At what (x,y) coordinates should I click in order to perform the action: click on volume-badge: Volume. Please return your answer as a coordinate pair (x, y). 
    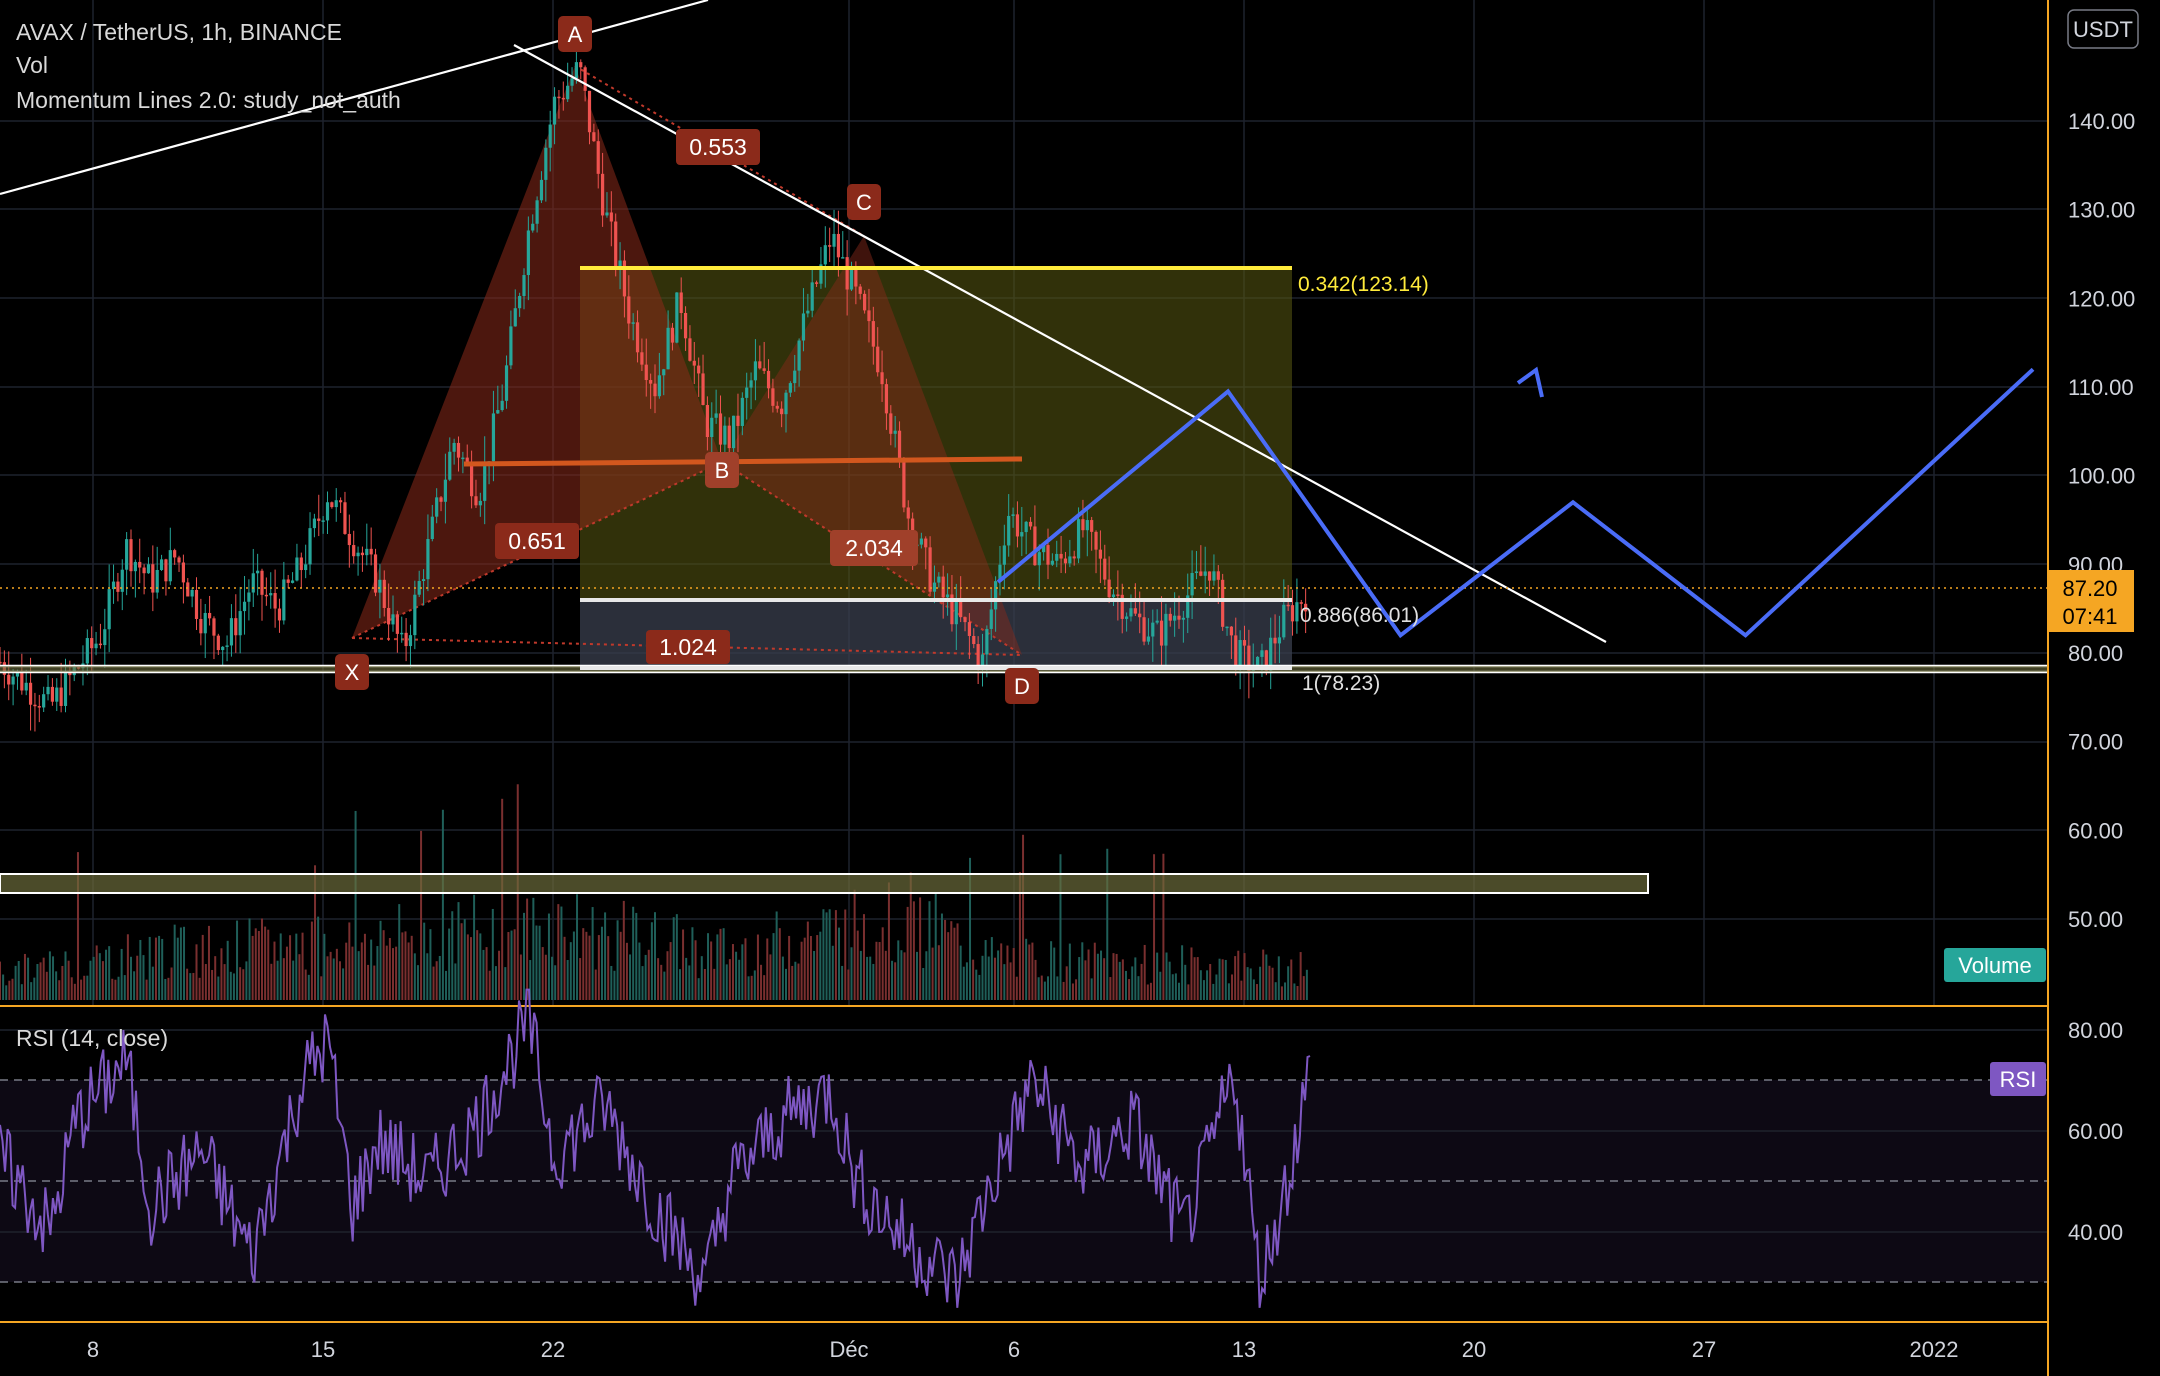
    Looking at the image, I should click on (1995, 965).